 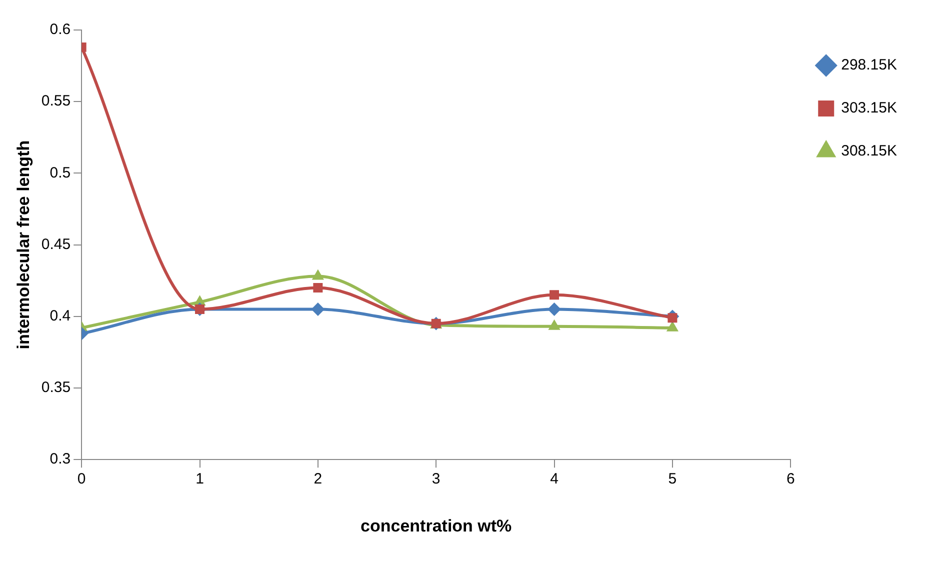 I want to click on x-tick-label: 4, so click(x=554, y=479).